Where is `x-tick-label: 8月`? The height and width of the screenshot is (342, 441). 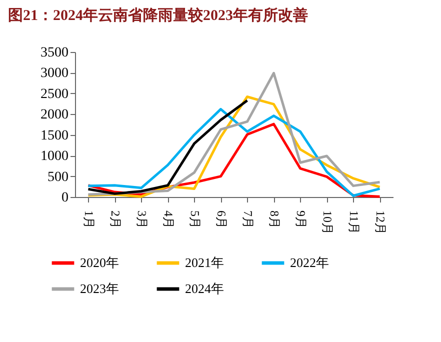
x-tick-label: 8月 is located at coordinates (274, 219).